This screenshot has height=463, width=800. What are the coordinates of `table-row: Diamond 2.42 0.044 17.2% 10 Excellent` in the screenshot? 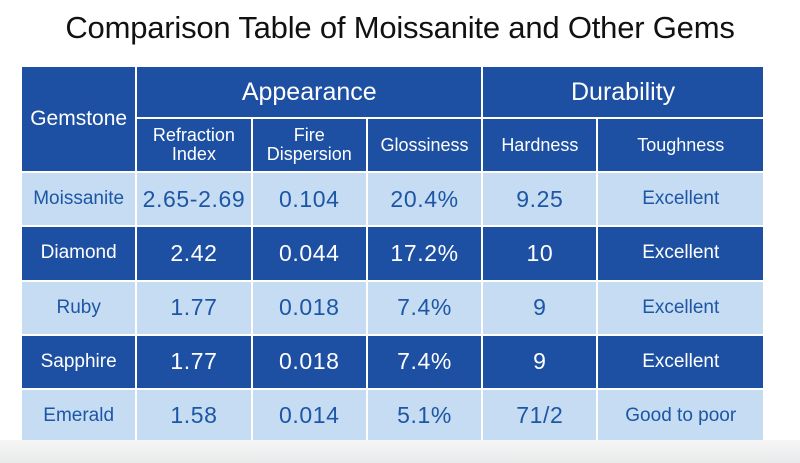 It's located at (392, 253).